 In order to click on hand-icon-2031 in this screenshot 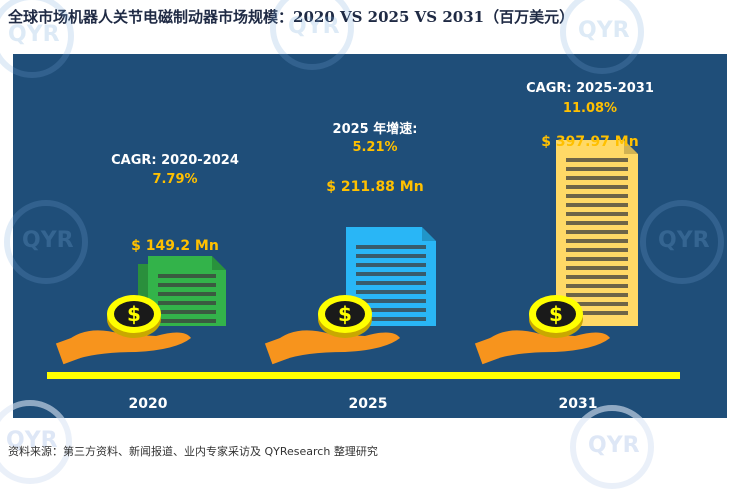, I will do `click(547, 345)`.